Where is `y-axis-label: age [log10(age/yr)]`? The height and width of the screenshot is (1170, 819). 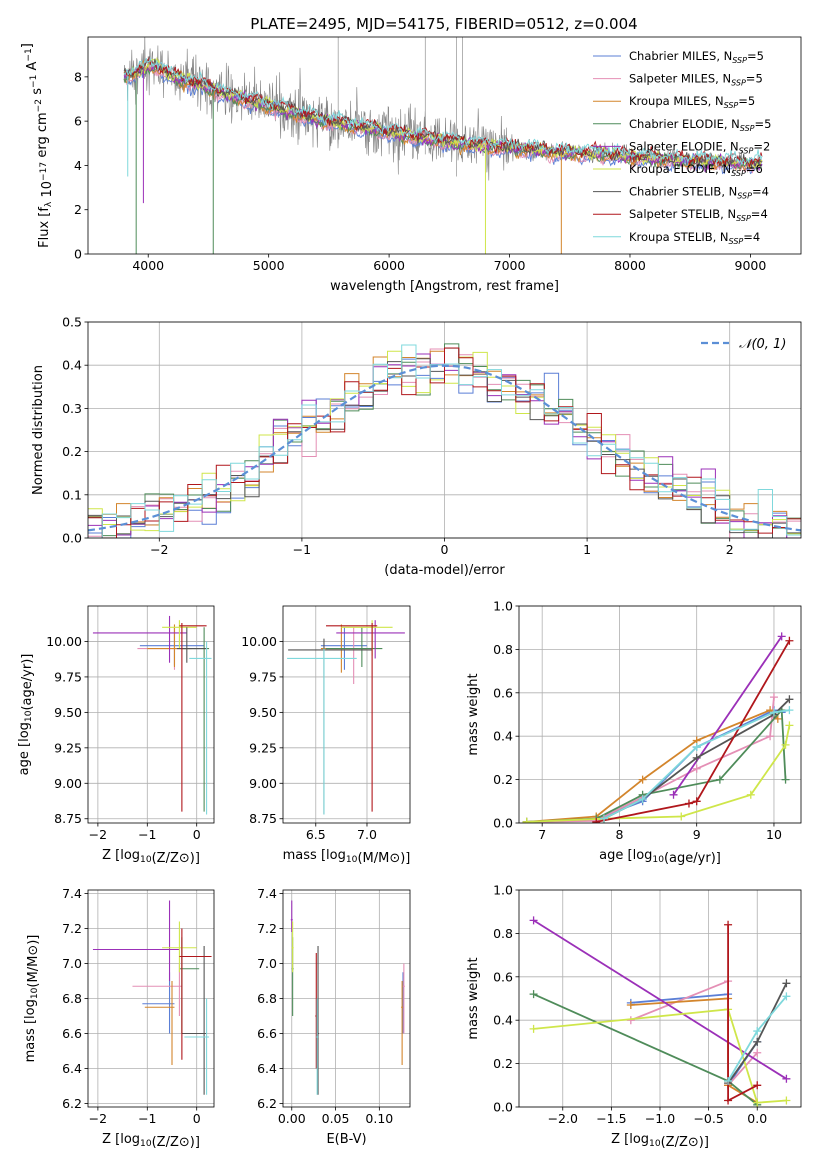
y-axis-label: age [log10(age/yr)] is located at coordinates (26, 715).